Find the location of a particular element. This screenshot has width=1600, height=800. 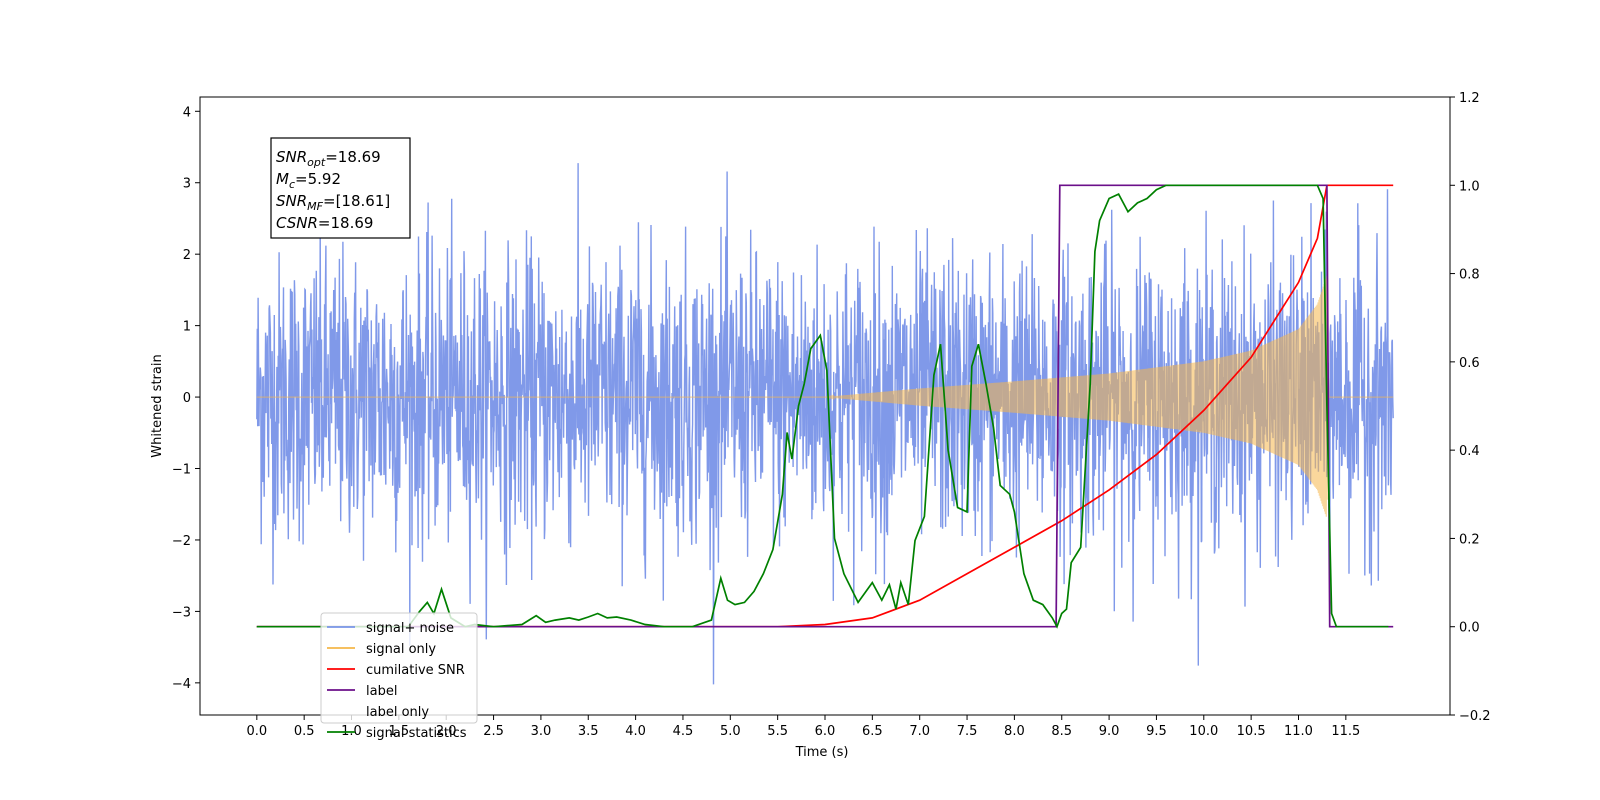

legend-item-signal-noise: signal+ noise is located at coordinates (390, 628).